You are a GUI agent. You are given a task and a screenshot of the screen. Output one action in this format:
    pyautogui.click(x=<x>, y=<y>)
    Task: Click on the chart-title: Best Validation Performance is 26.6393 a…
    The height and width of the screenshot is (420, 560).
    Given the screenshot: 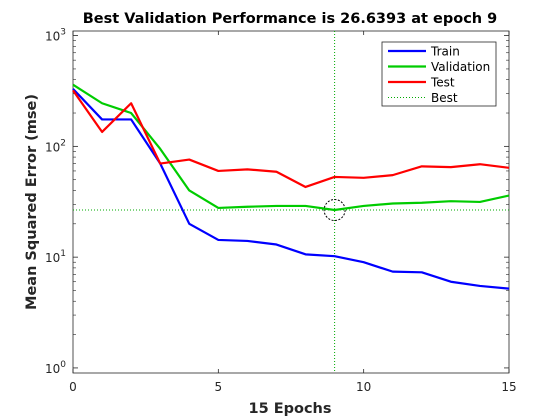 What is the action you would take?
    pyautogui.click(x=290, y=19)
    